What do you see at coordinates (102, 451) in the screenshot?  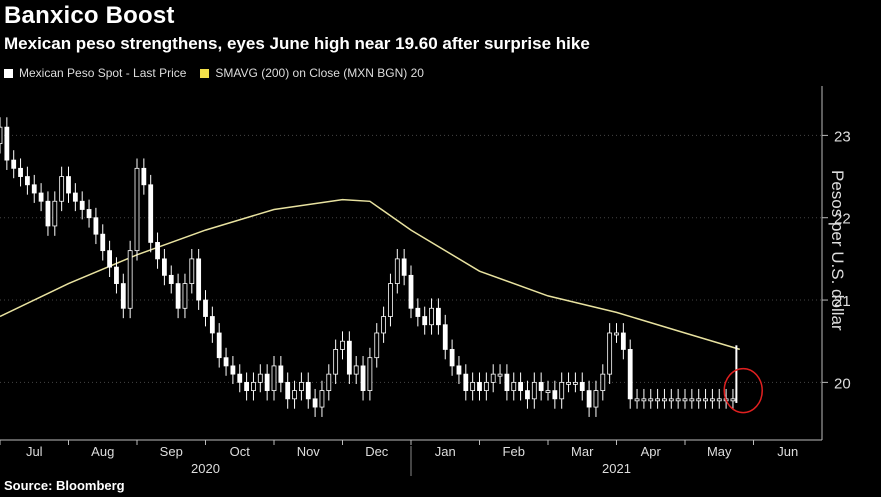 I see `x-tick-label-aug: Aug` at bounding box center [102, 451].